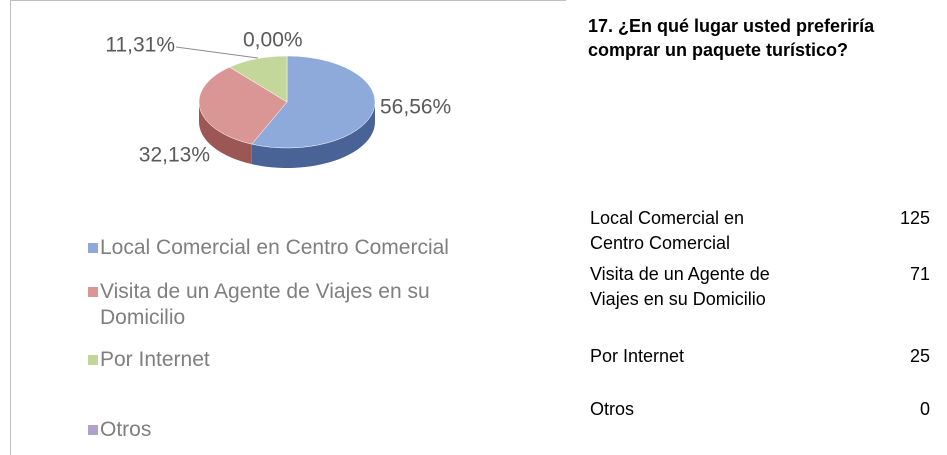  I want to click on chart: 56,56% 32,13% 11,31% 0,00%, so click(278, 99).